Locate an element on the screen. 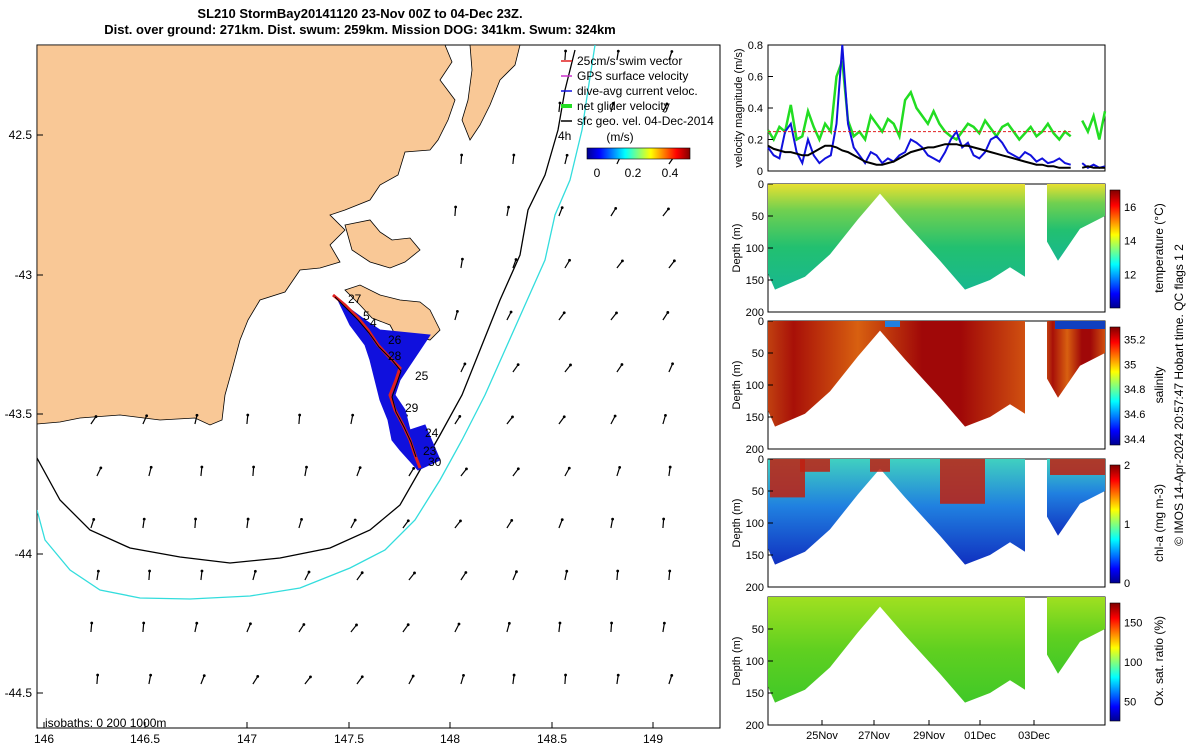  velocity-panel: 0 0.2 0.4 0.6 0.8 velocity magnitude (m/s) is located at coordinates (920, 109).